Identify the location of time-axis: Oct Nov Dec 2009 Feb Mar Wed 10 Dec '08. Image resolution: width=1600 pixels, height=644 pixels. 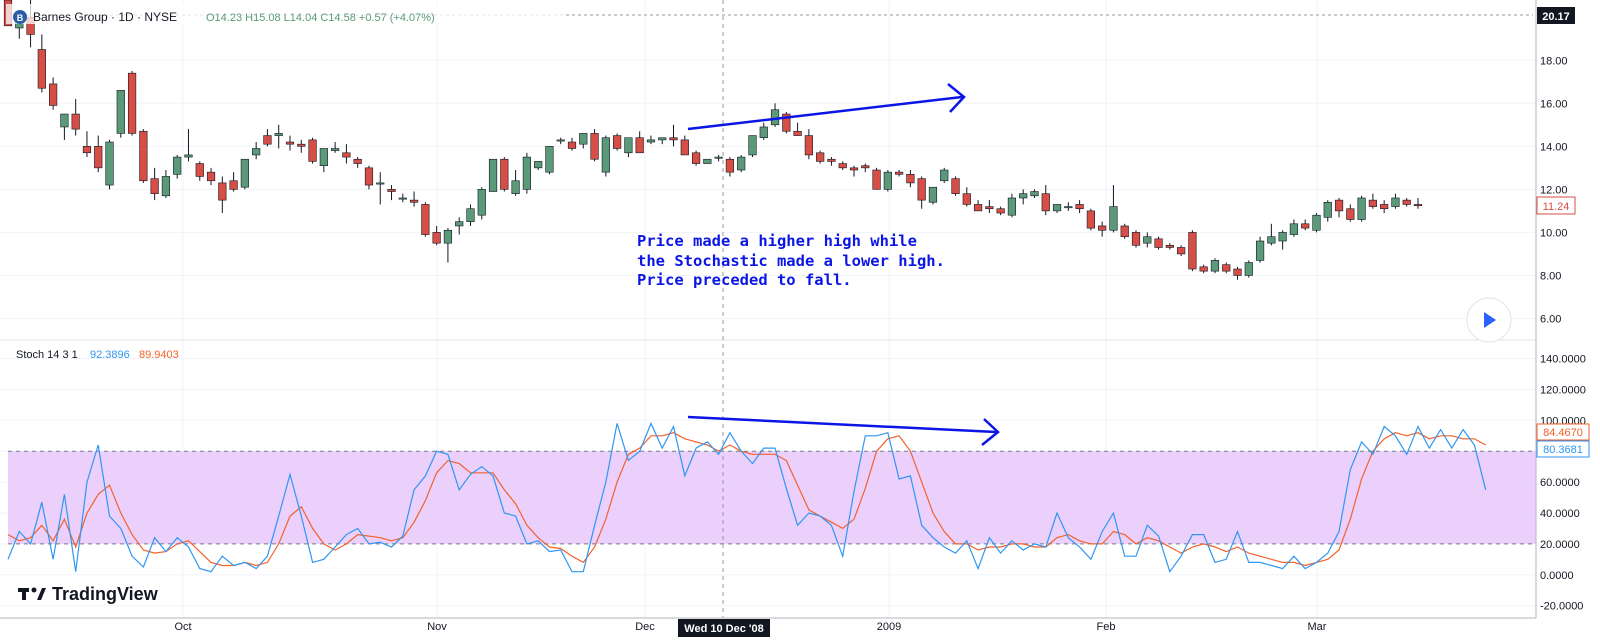
(768, 627).